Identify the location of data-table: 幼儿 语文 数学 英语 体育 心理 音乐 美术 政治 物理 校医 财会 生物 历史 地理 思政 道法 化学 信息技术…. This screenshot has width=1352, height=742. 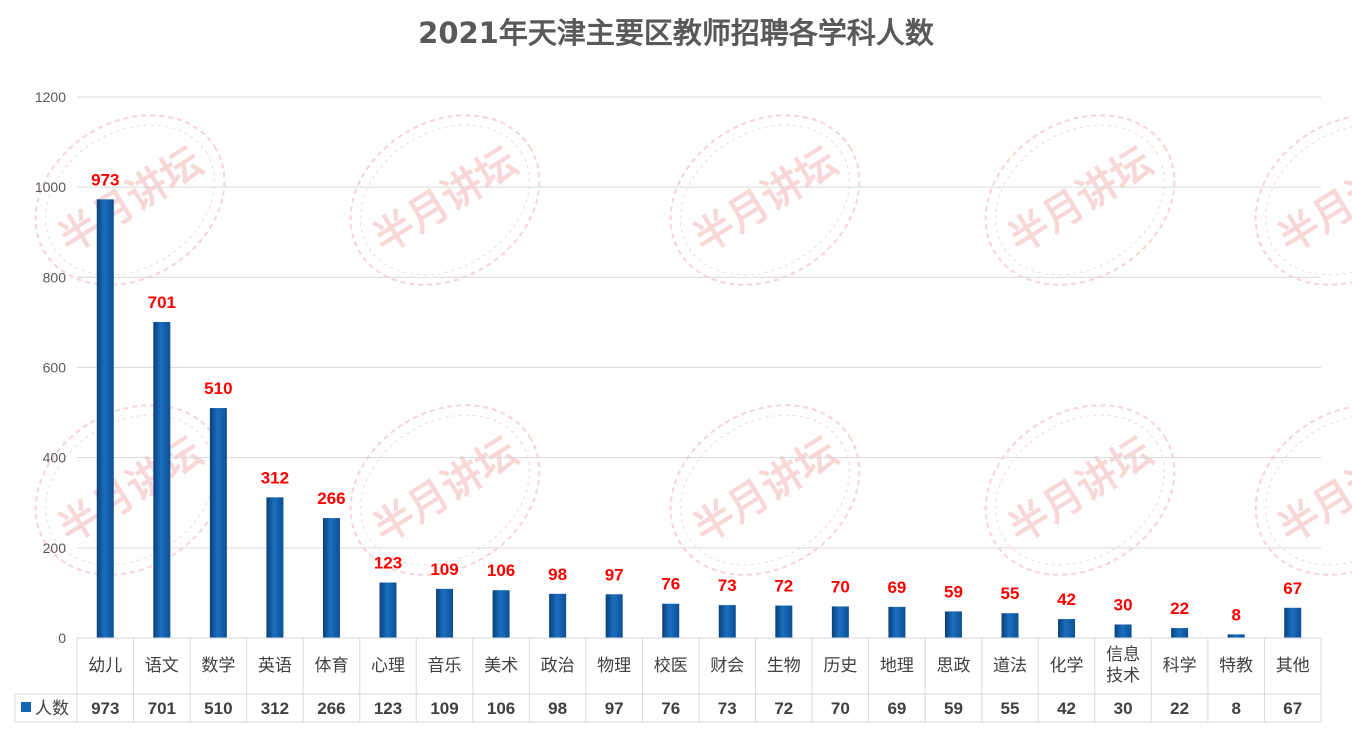
(668, 680).